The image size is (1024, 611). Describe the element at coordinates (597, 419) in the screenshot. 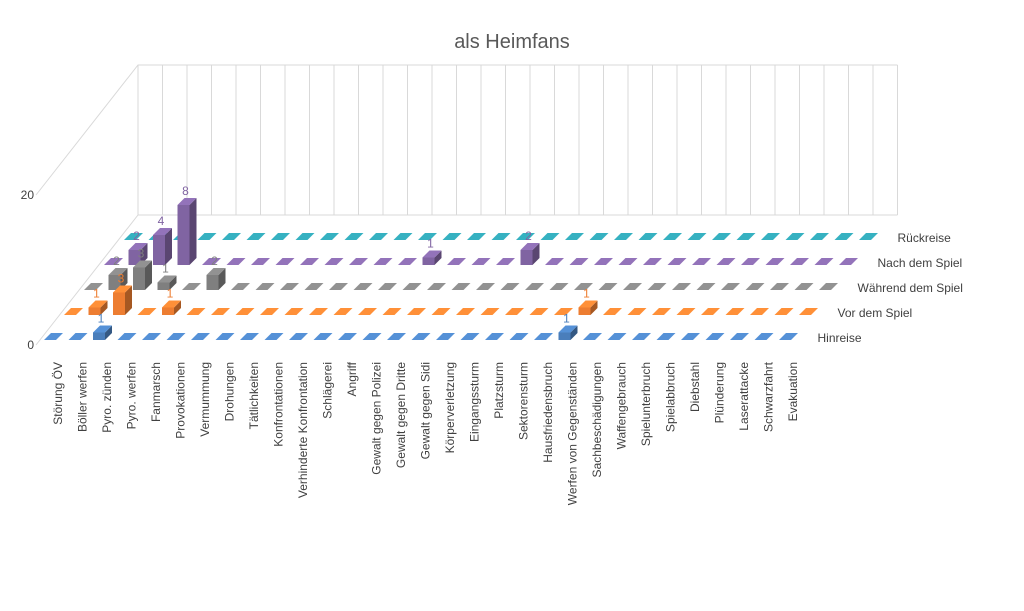

I see `x-tick-label: Sachbeschädigungen` at that location.